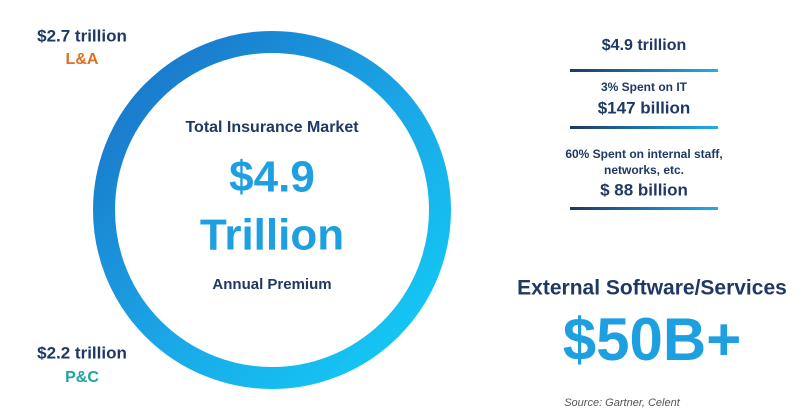 Image resolution: width=805 pixels, height=414 pixels. I want to click on ring-unit: Trillion, so click(272, 235).